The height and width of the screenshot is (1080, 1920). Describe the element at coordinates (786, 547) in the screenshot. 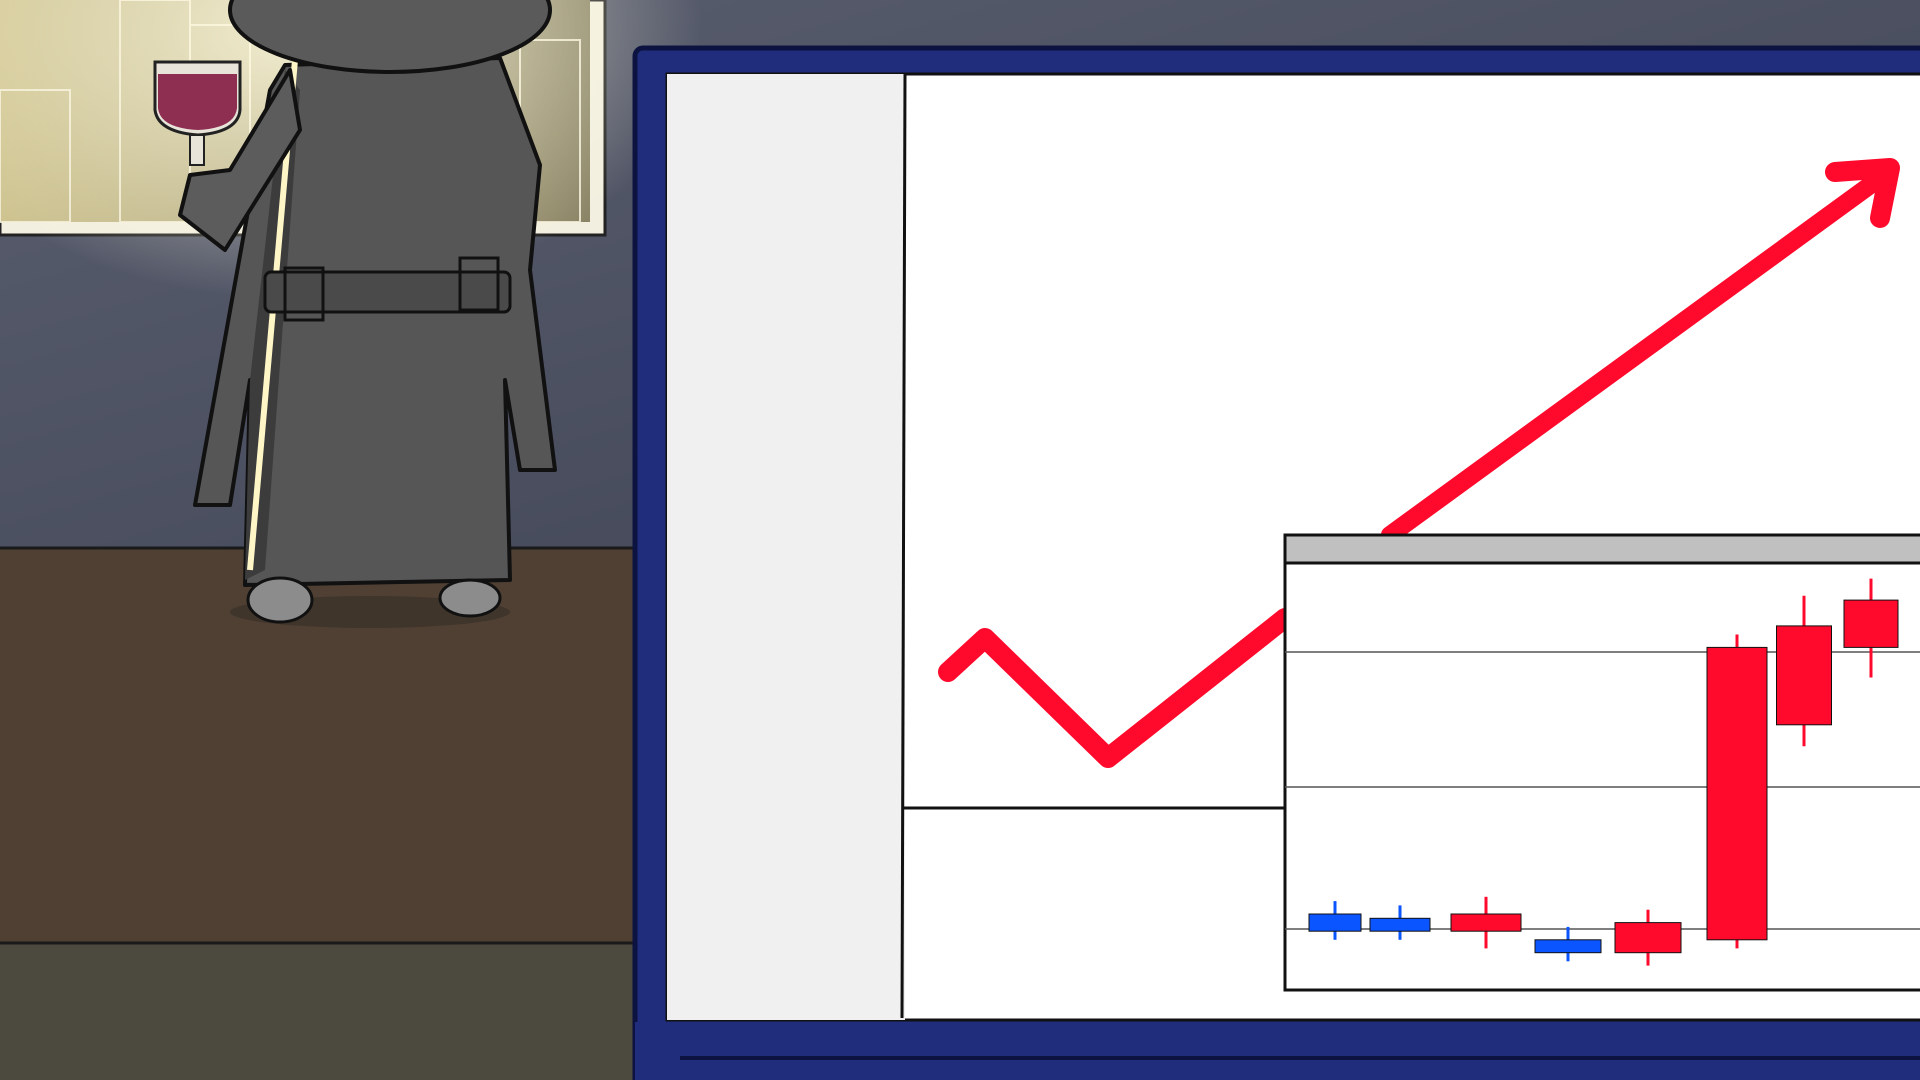

I see `screen-sidebar` at that location.